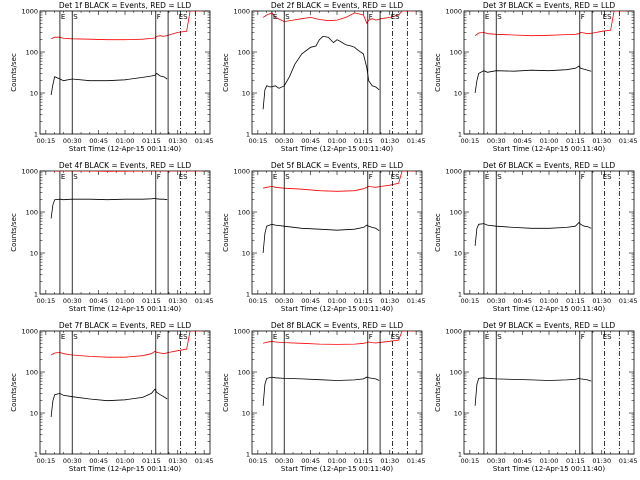 The width and height of the screenshot is (640, 480). Describe the element at coordinates (337, 325) in the screenshot. I see `panel-title: Det 8f BLACK = Events, RED = LLD` at that location.